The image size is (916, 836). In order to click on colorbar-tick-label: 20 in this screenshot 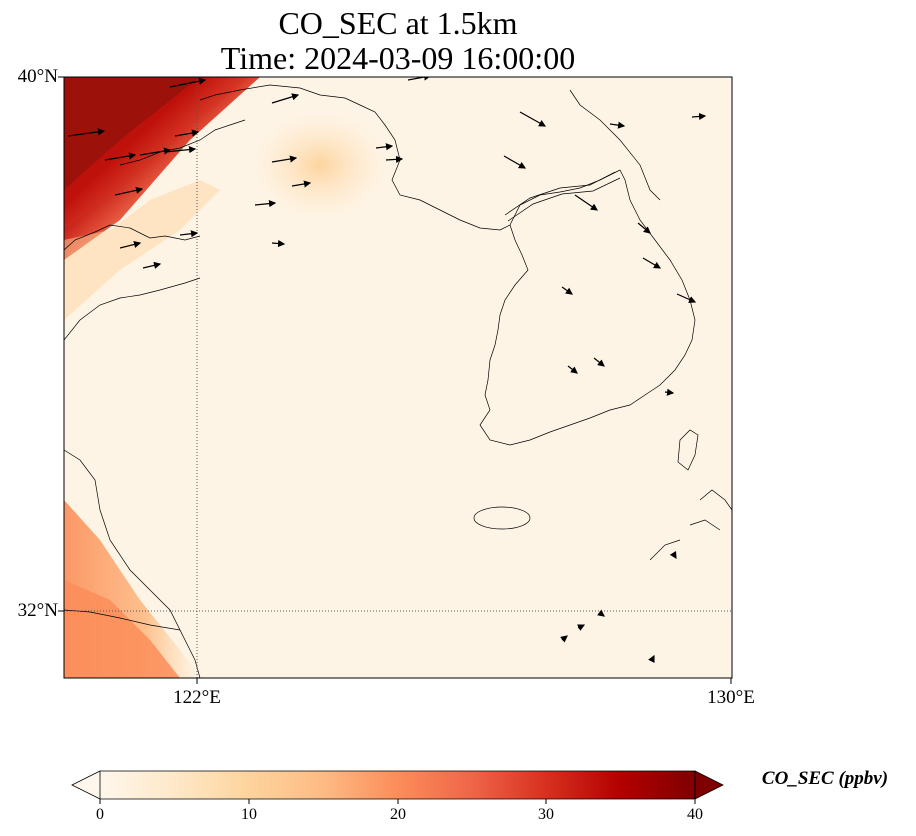, I will do `click(398, 814)`.